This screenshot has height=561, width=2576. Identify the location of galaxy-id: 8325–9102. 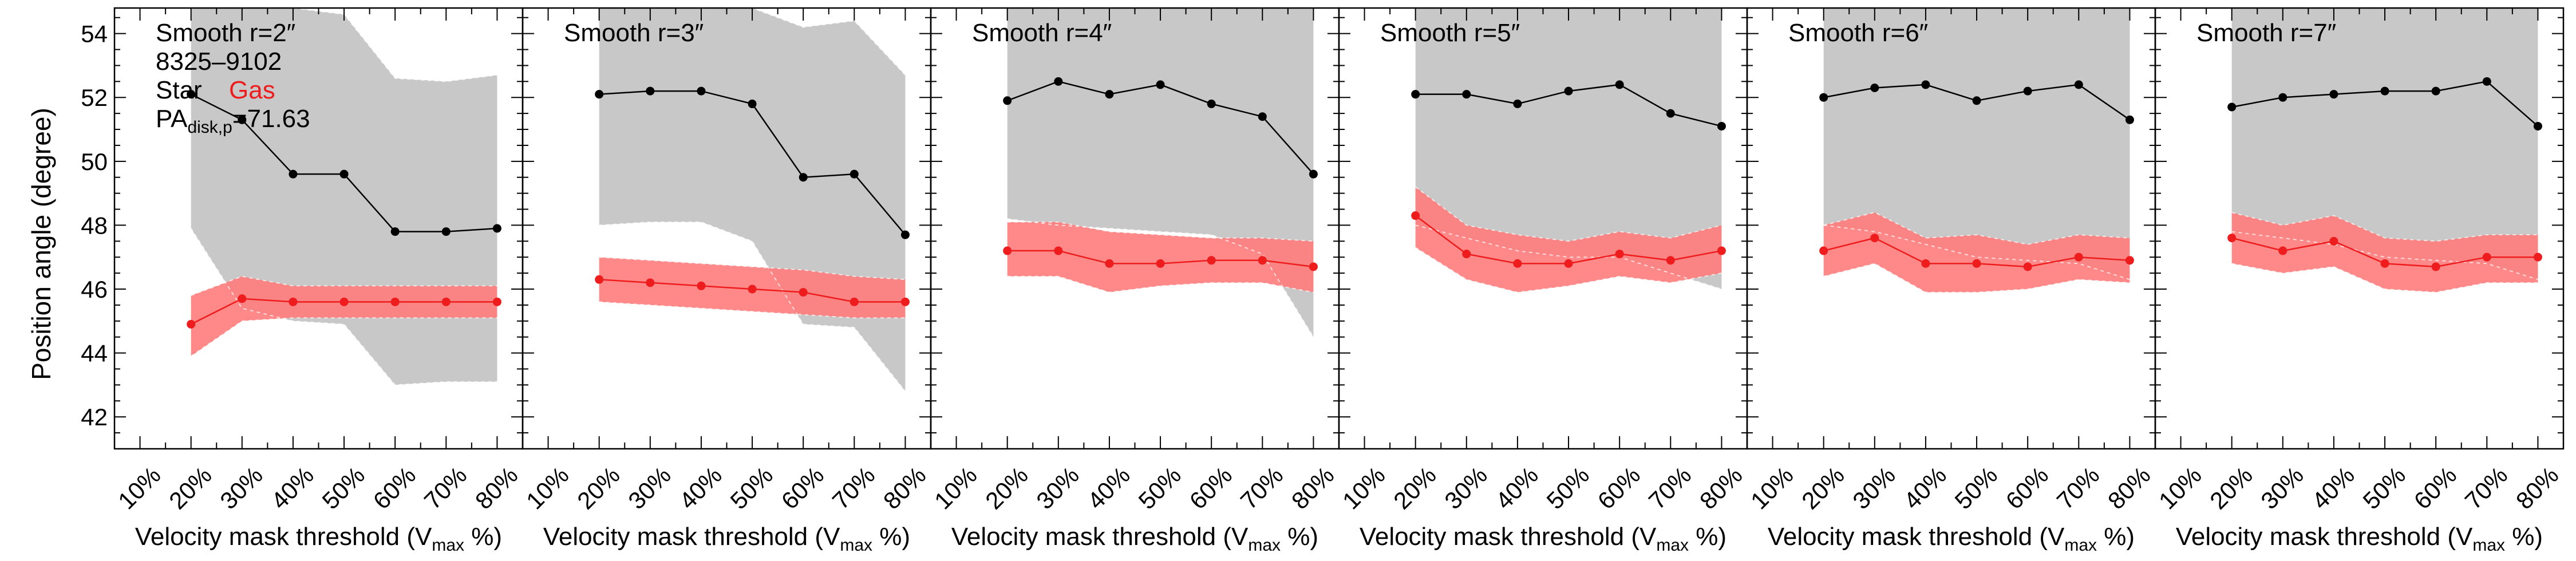
(219, 62).